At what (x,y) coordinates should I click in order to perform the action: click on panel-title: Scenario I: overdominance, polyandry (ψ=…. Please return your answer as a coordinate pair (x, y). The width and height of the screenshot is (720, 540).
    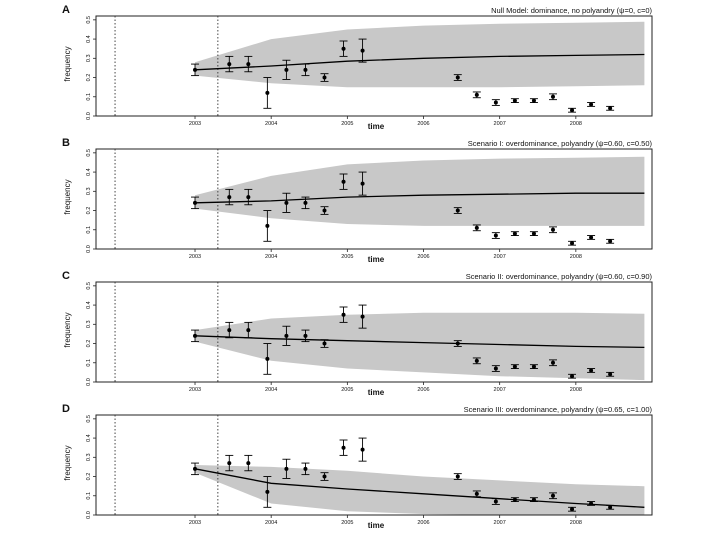
    Looking at the image, I should click on (560, 143).